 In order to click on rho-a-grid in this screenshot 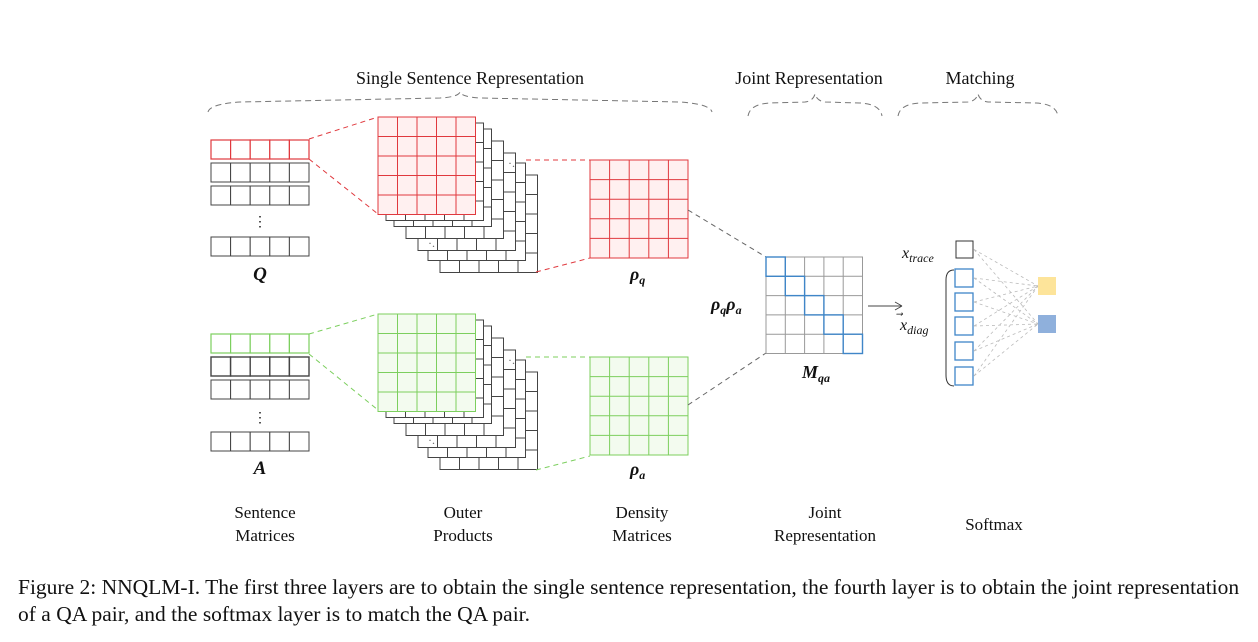, I will do `click(639, 406)`.